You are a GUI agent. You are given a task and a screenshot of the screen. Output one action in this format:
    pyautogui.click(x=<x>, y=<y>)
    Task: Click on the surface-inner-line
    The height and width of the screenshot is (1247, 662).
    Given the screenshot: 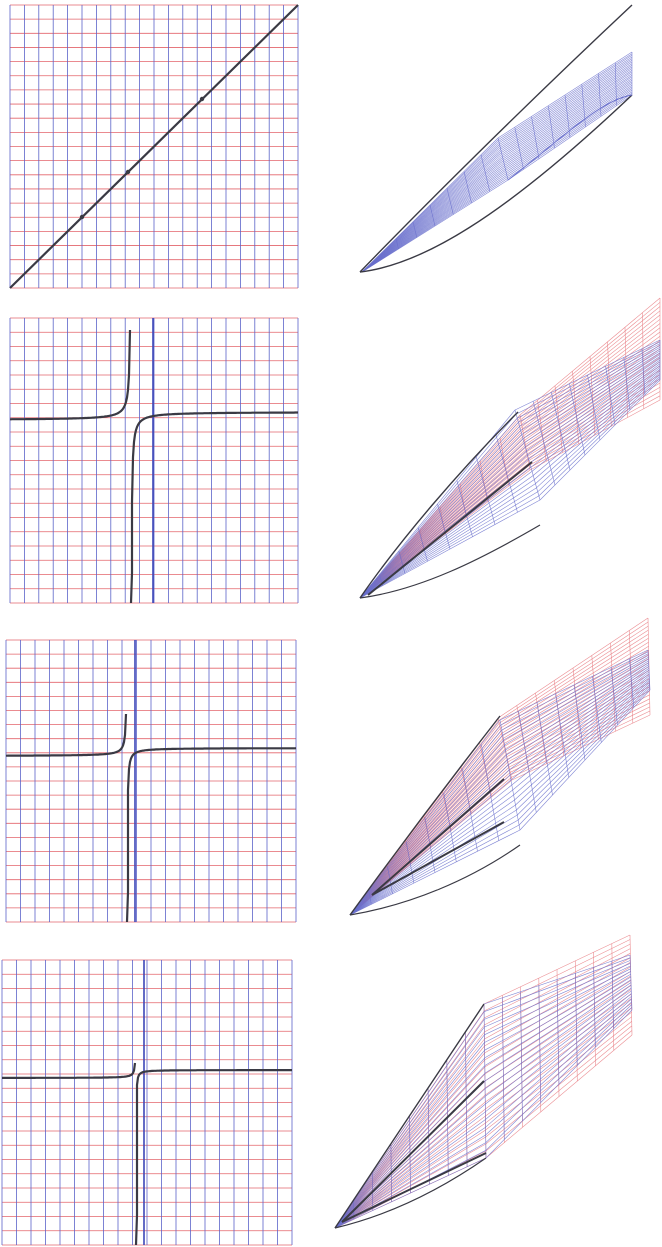 What is the action you would take?
    pyautogui.click(x=450, y=528)
    